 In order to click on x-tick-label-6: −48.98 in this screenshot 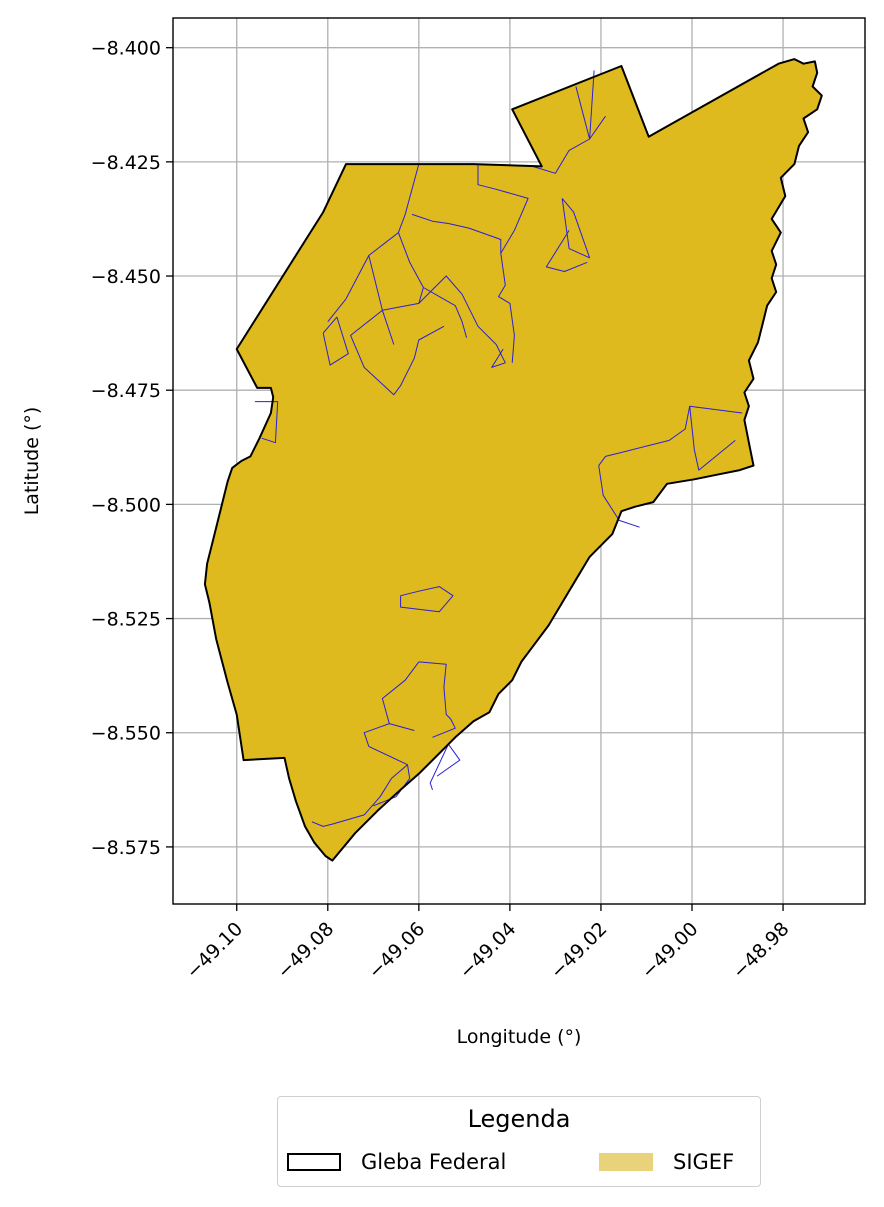, I will do `click(760, 950)`.